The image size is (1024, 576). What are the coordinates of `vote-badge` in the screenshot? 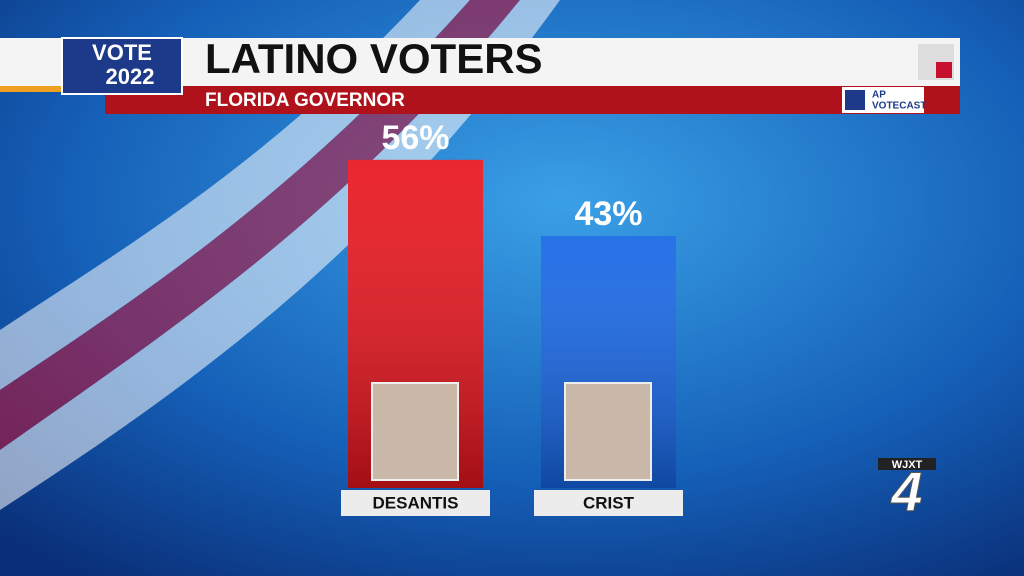 It's located at (122, 66).